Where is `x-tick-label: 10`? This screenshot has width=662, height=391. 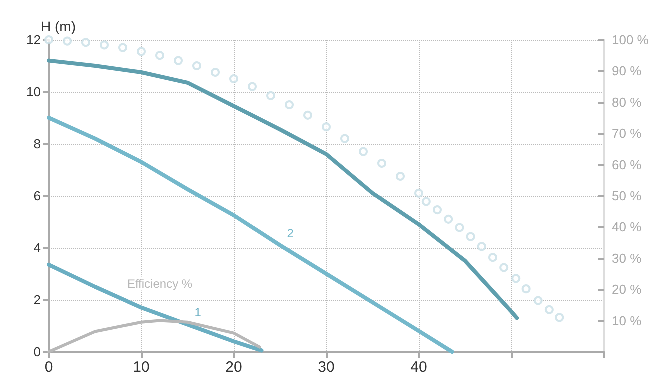 x-tick-label: 10 is located at coordinates (141, 367).